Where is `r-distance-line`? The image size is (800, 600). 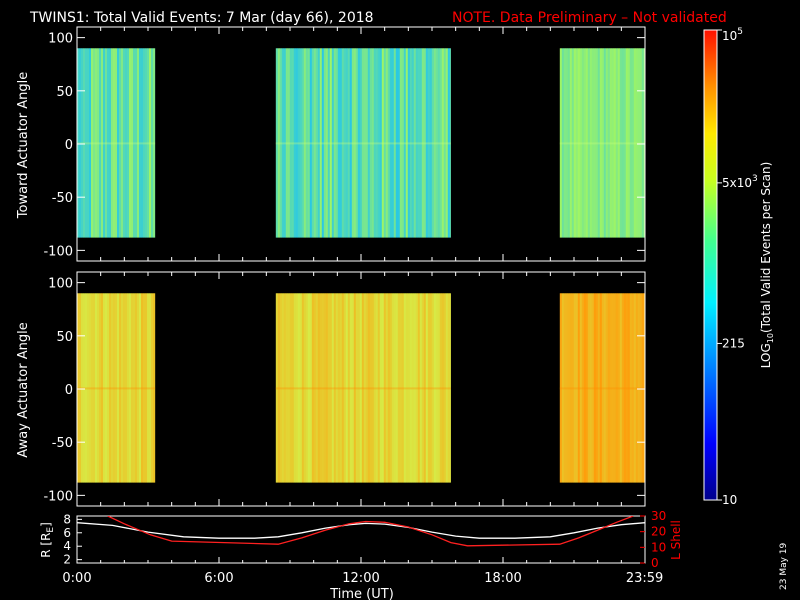 r-distance-line is located at coordinates (361, 530).